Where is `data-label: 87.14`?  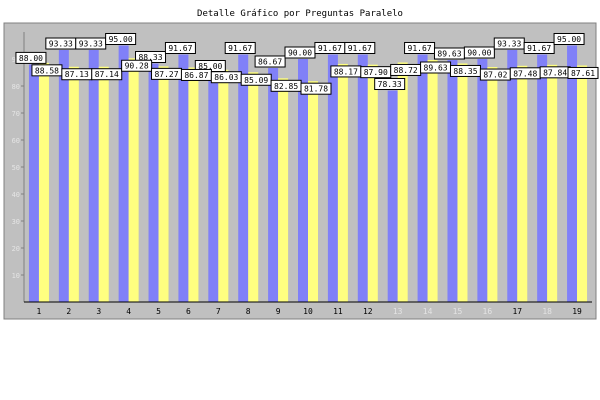 data-label: 87.14 is located at coordinates (107, 74).